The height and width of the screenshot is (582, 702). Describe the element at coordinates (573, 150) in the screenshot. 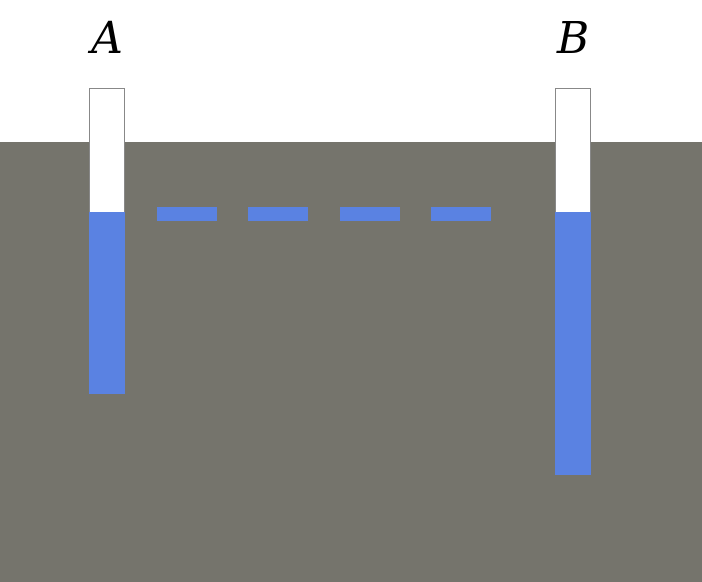

I see `well-b-tube-empty` at that location.